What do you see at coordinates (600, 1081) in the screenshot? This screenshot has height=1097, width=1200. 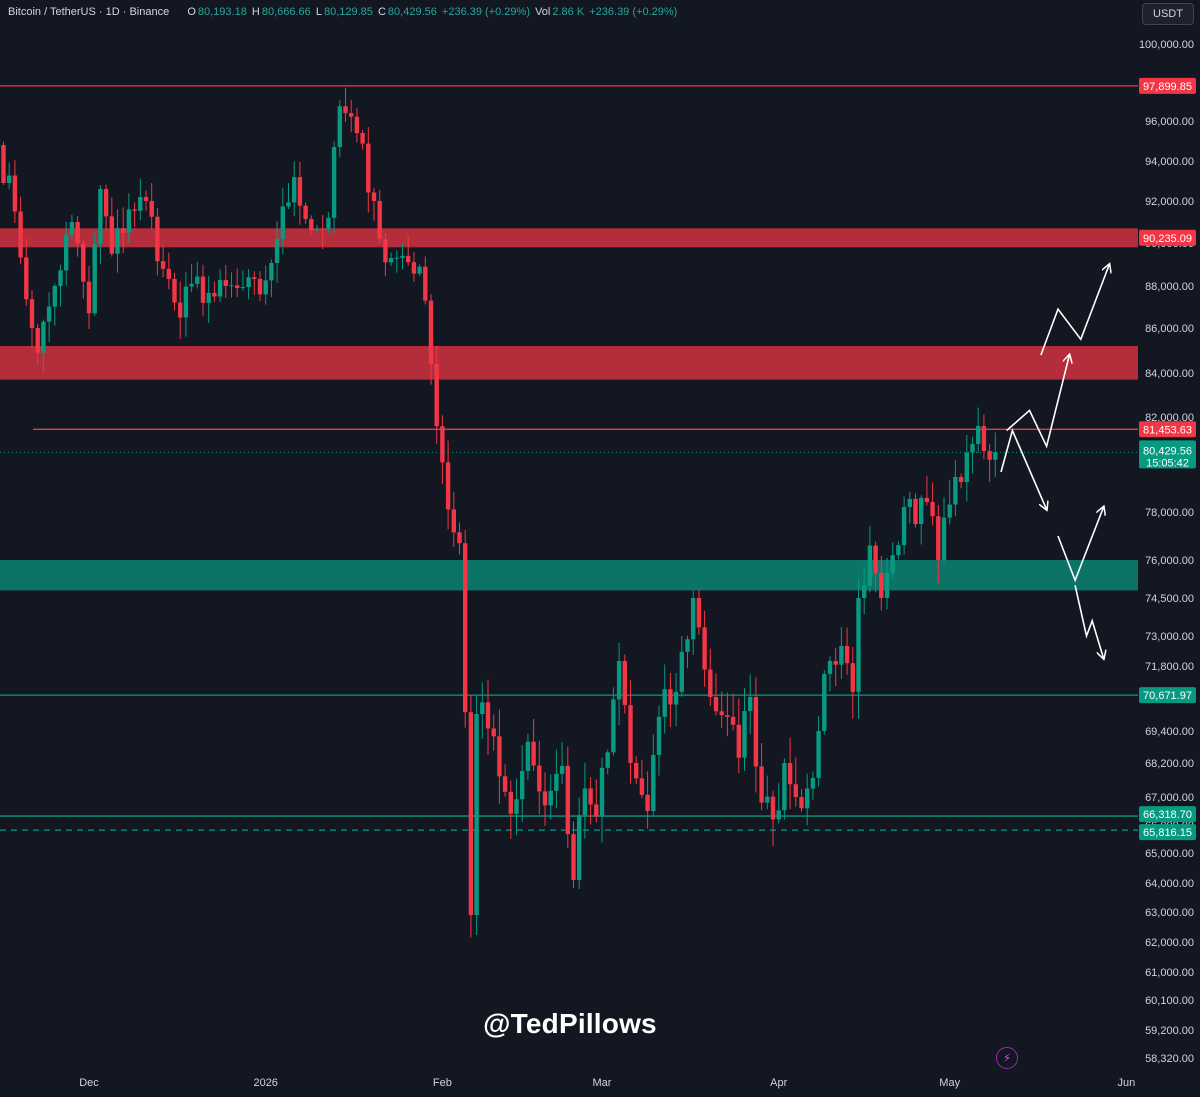 I see `time-axis` at bounding box center [600, 1081].